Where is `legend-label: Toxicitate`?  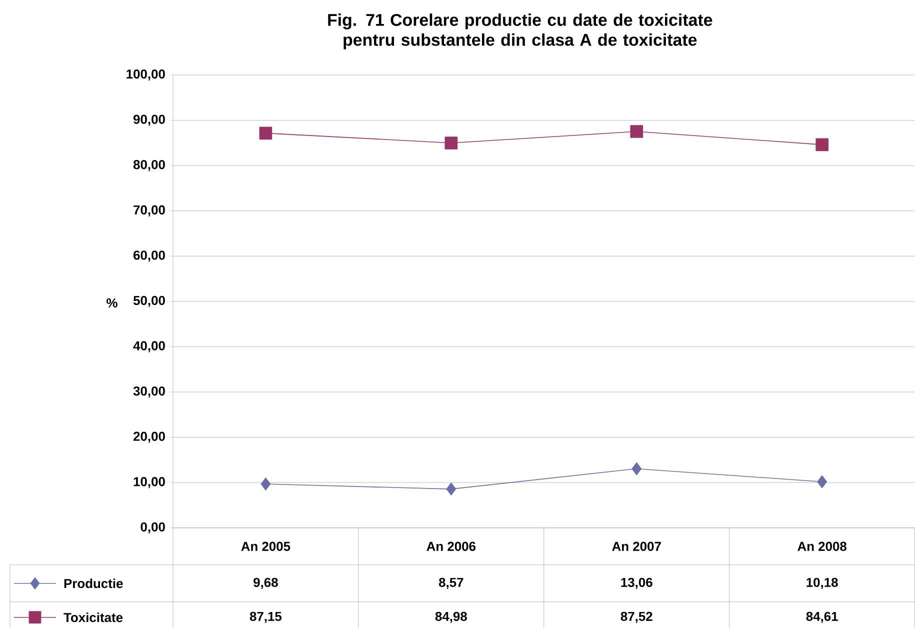
legend-label: Toxicitate is located at coordinates (93, 617).